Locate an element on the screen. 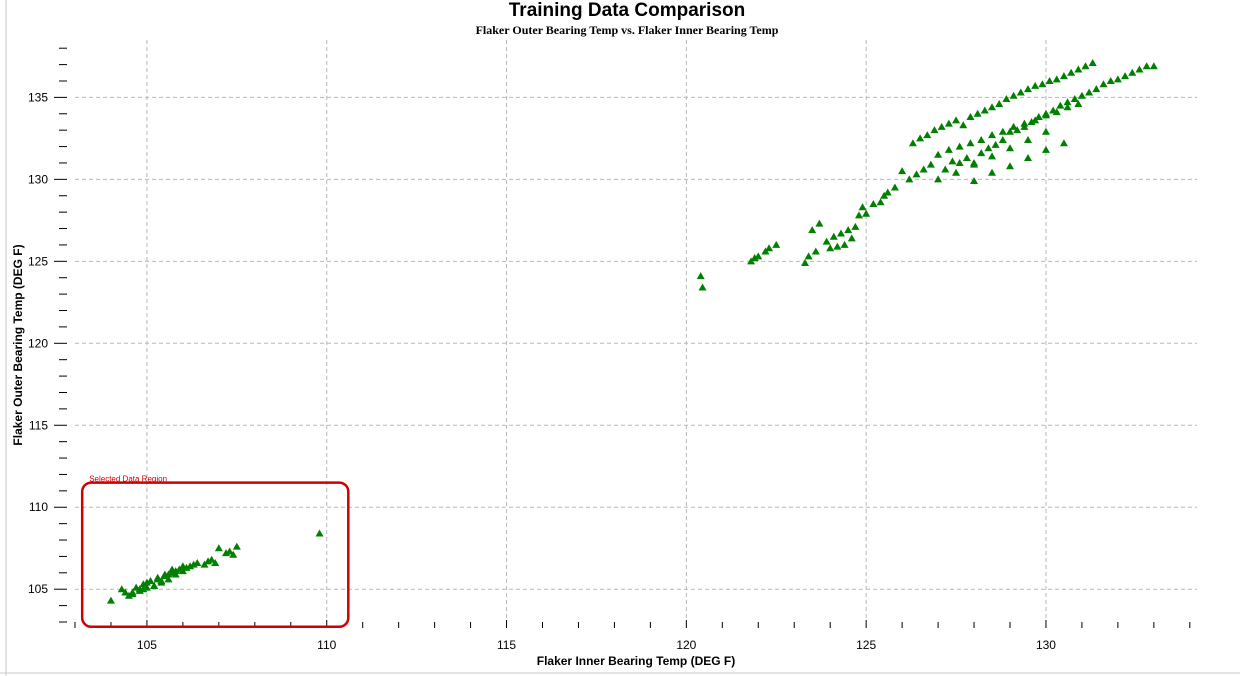  y-tick-label: 110 is located at coordinates (38, 507).